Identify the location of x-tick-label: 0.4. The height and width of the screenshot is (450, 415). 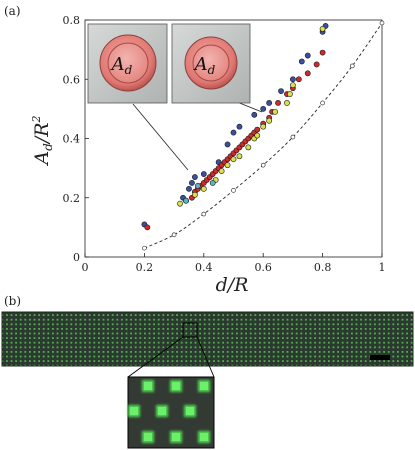
(204, 267).